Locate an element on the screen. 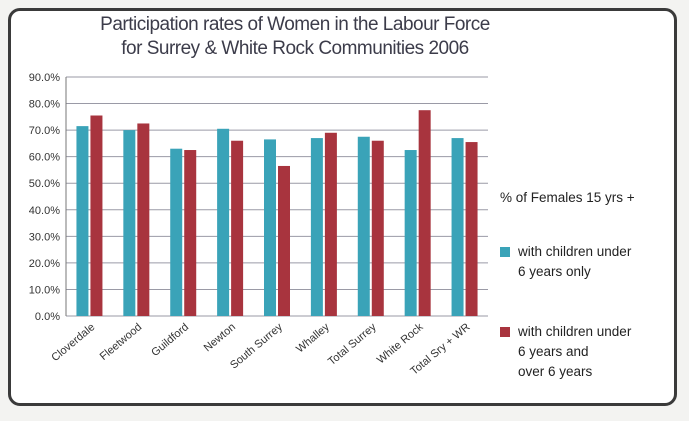 This screenshot has width=689, height=421. y-tick-label: 0.0% is located at coordinates (47, 317).